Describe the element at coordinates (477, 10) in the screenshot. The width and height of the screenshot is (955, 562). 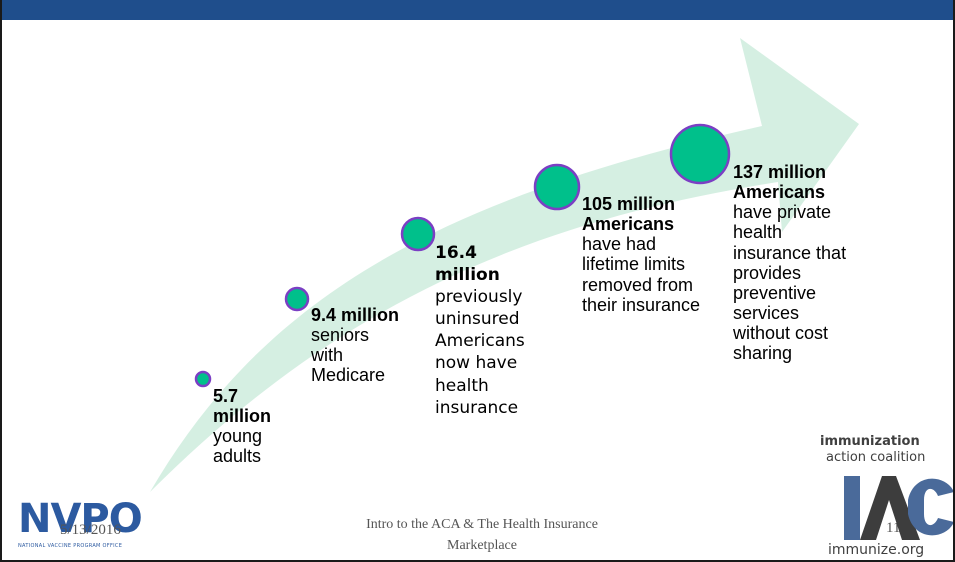
I see `header-bar` at that location.